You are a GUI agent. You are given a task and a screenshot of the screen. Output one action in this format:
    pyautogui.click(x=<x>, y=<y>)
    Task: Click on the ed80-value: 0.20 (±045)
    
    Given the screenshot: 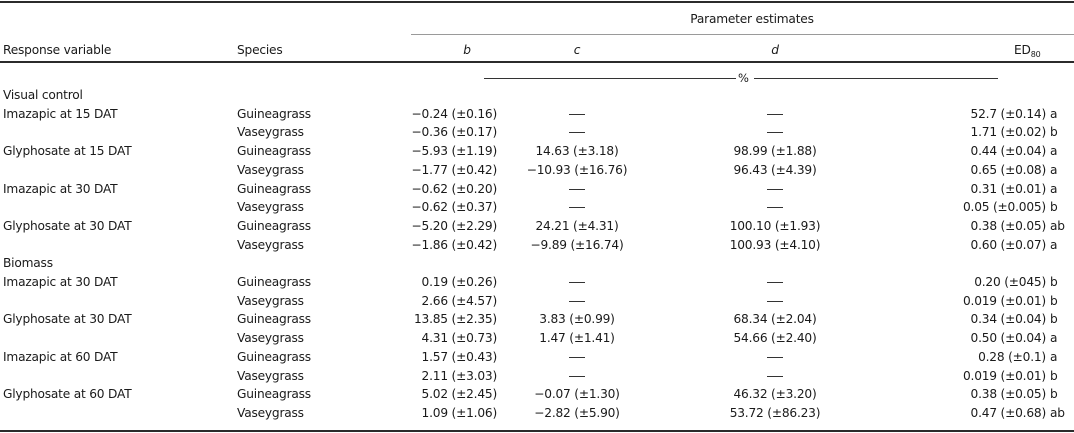 What is the action you would take?
    pyautogui.click(x=1010, y=282)
    